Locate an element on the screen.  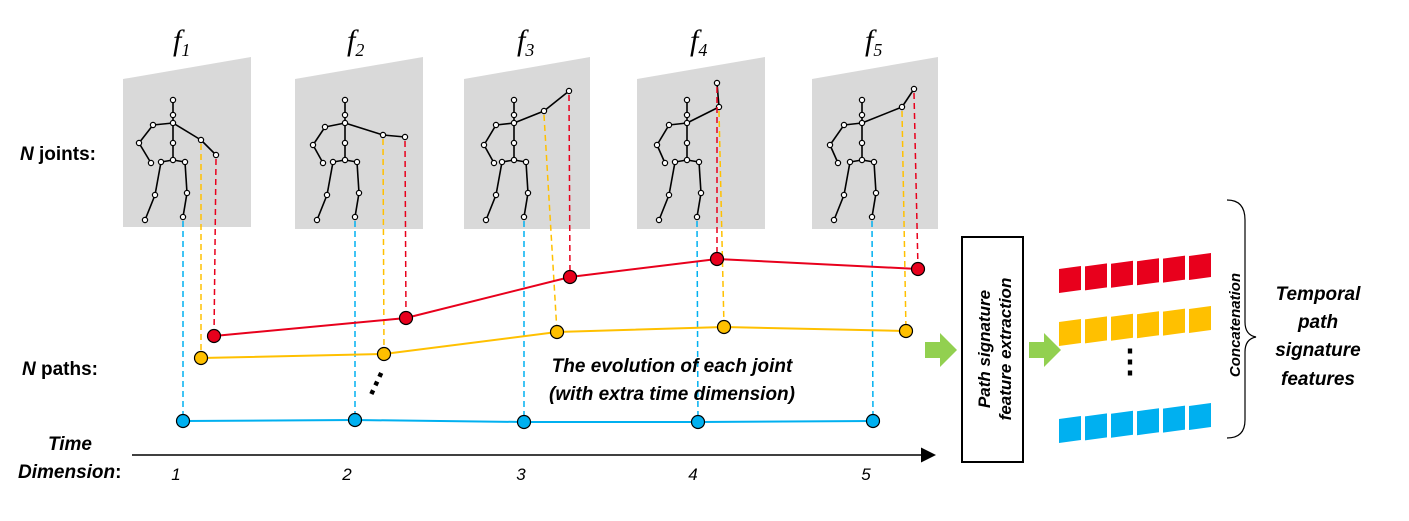
time-tick-3: 3 is located at coordinates (521, 474).